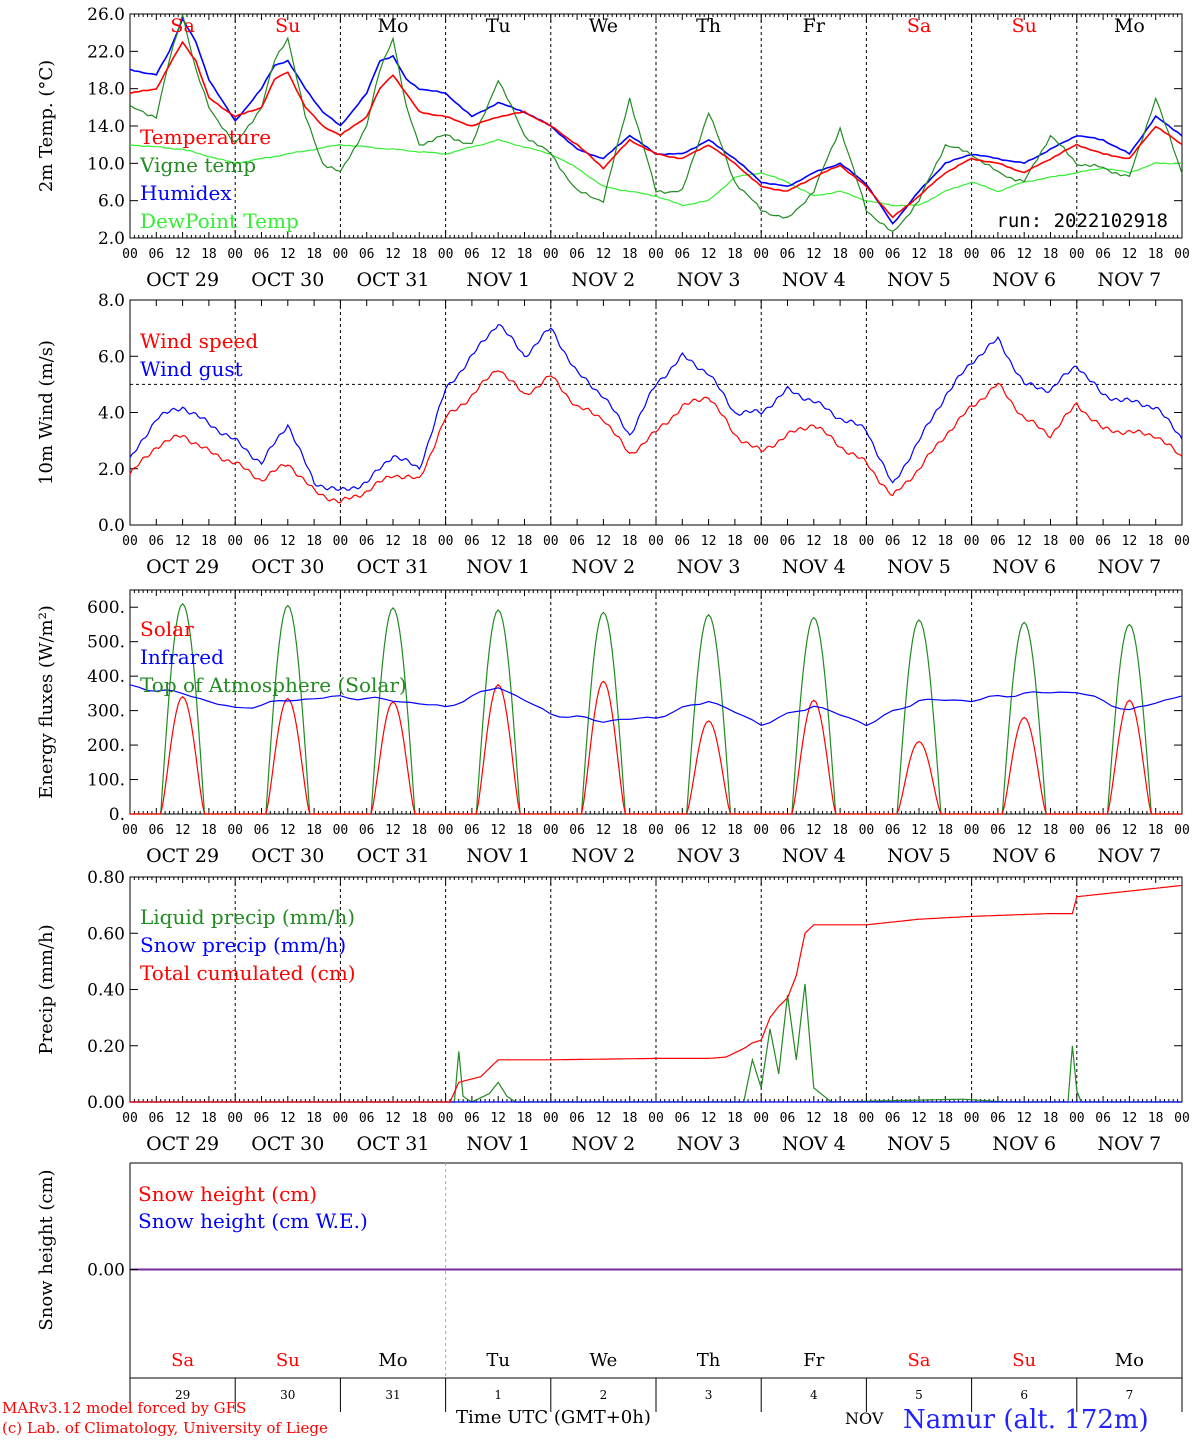  I want to click on date-label: OCT 30, so click(287, 856).